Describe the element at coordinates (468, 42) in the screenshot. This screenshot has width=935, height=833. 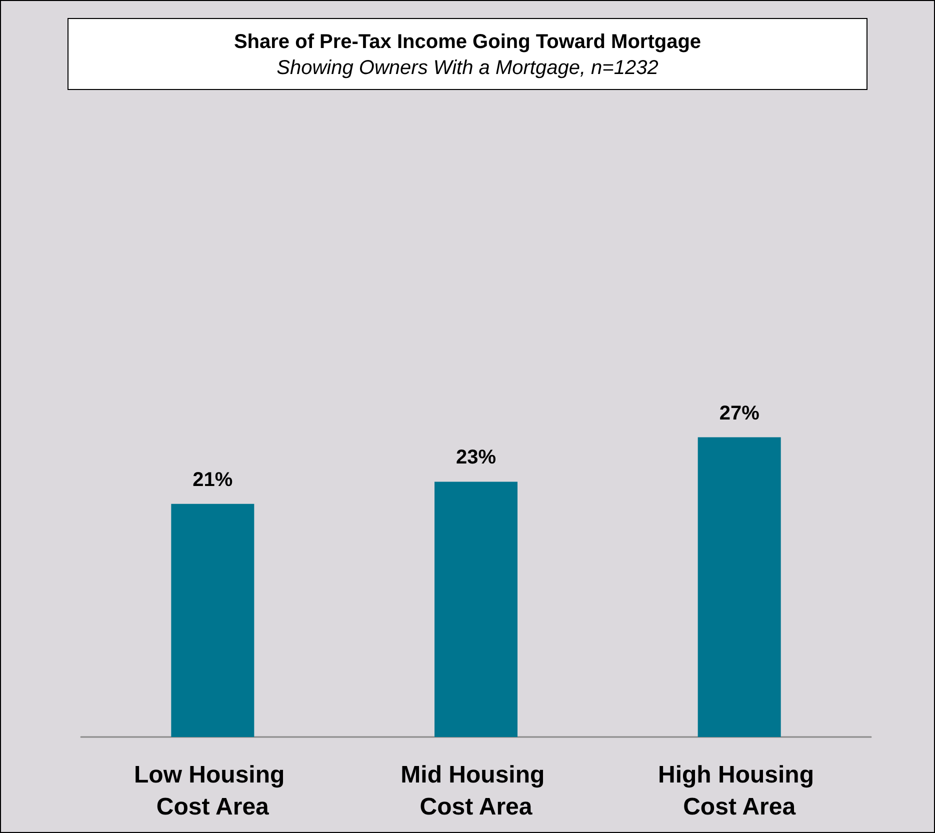
I see `chart-title: Share of Pre-Tax Income Going Toward Mortgage` at that location.